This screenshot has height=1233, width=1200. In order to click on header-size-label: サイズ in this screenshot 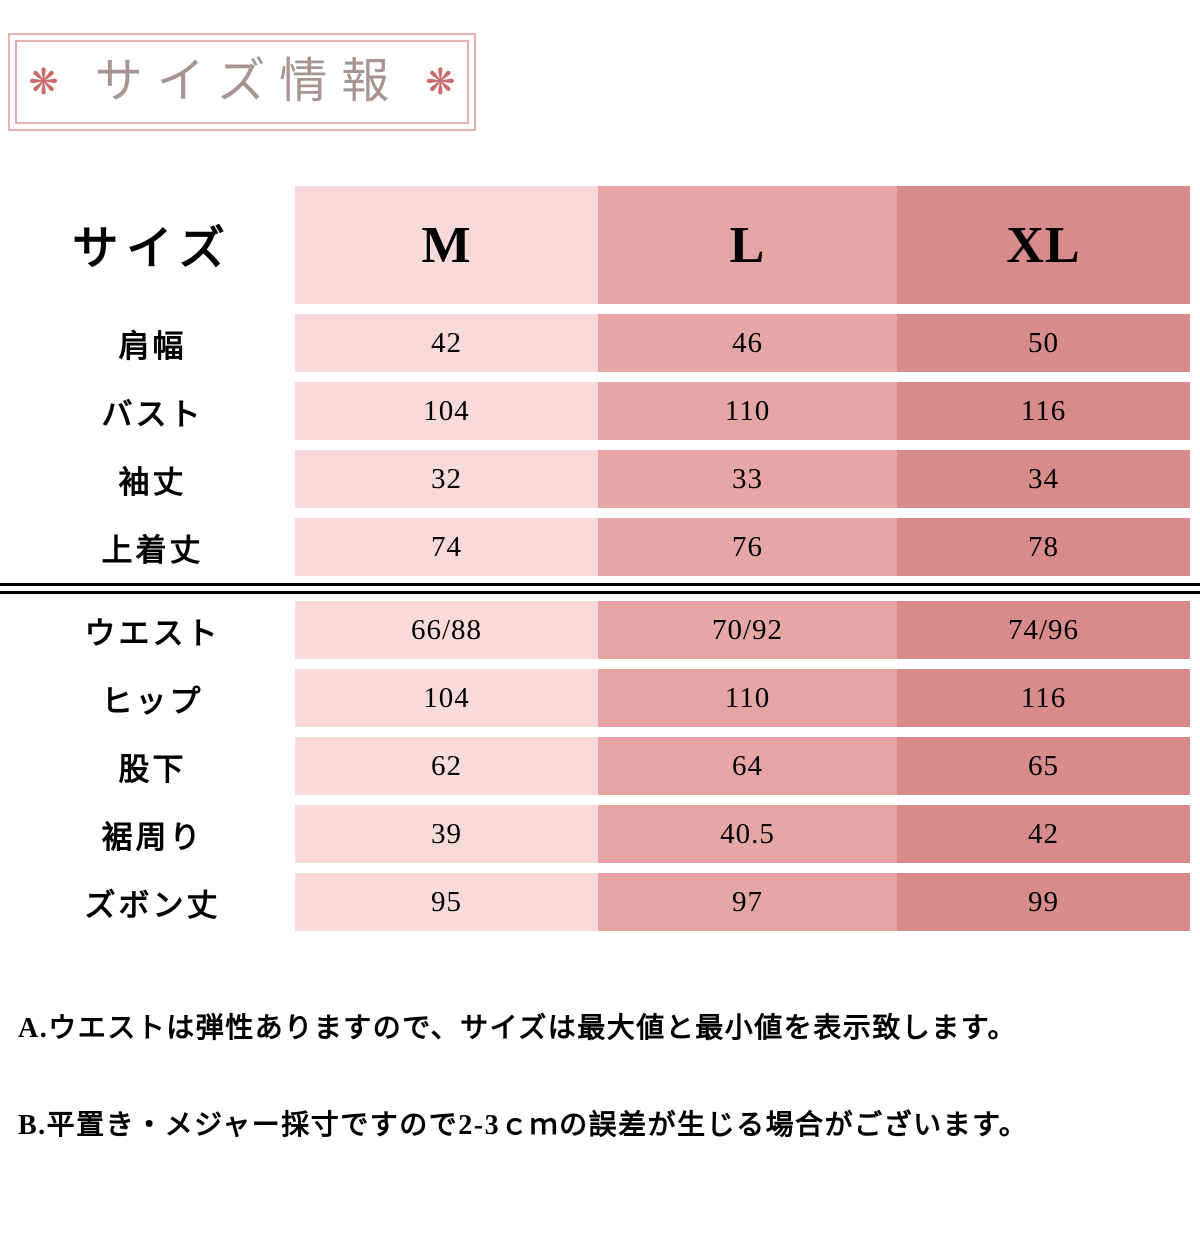, I will do `click(152, 245)`.